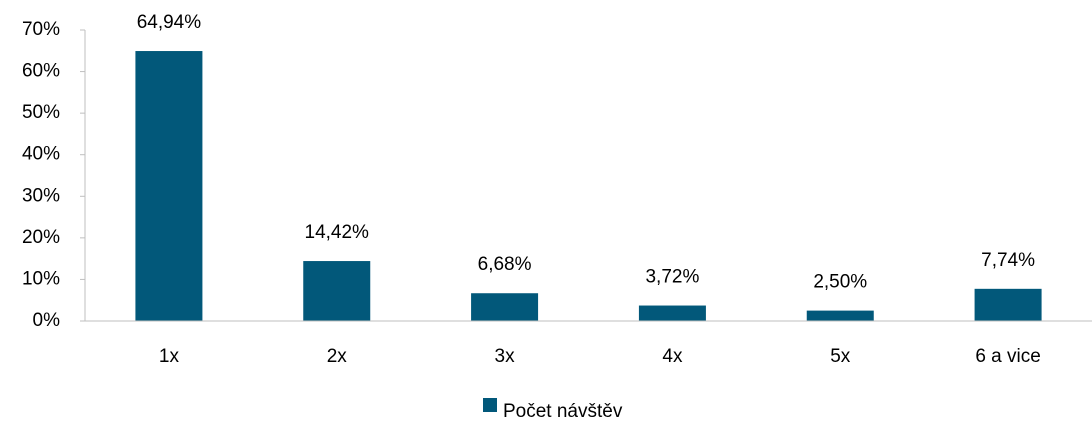  What do you see at coordinates (337, 232) in the screenshot?
I see `data-label: 14,42%` at bounding box center [337, 232].